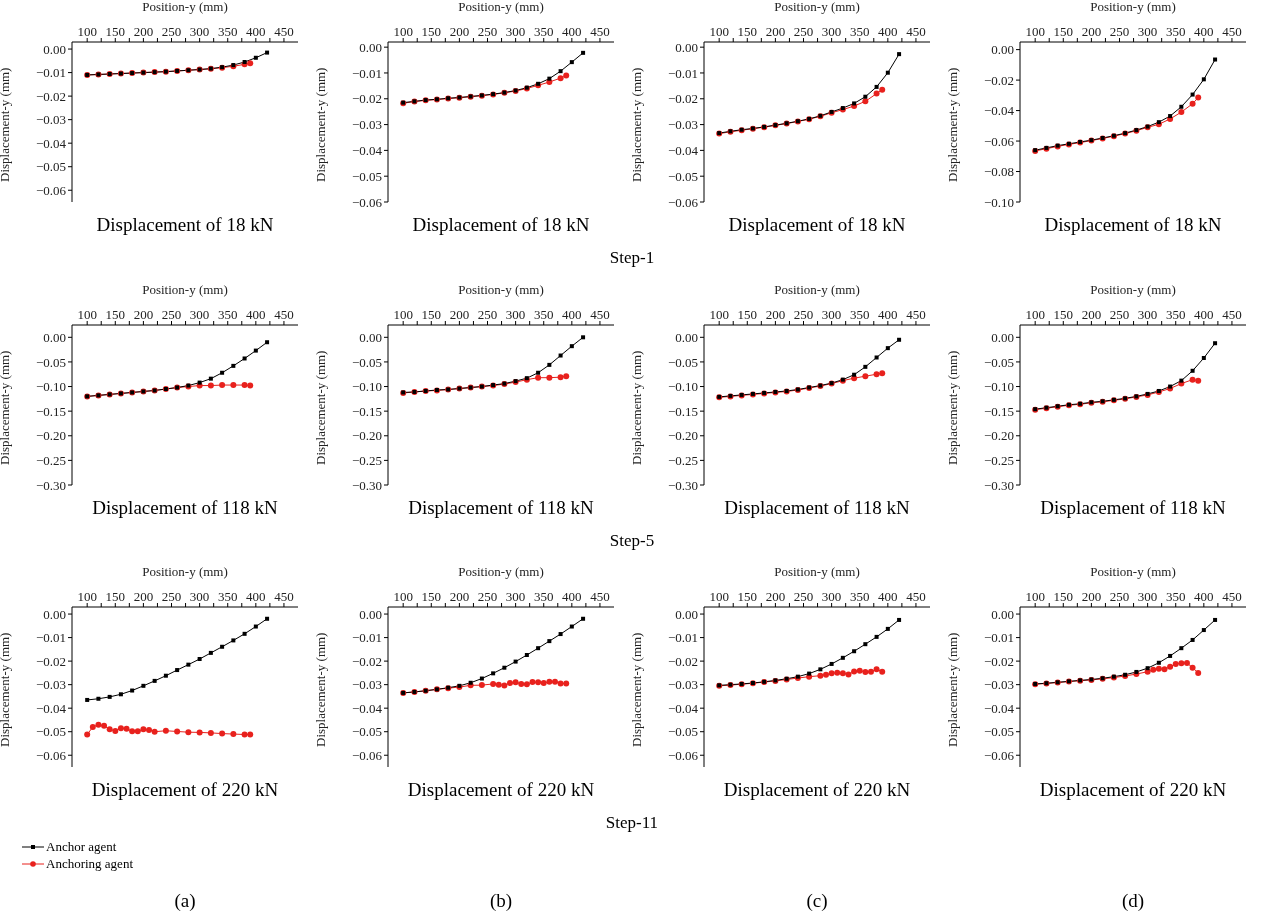  I want to click on text: (a), so click(185, 901).